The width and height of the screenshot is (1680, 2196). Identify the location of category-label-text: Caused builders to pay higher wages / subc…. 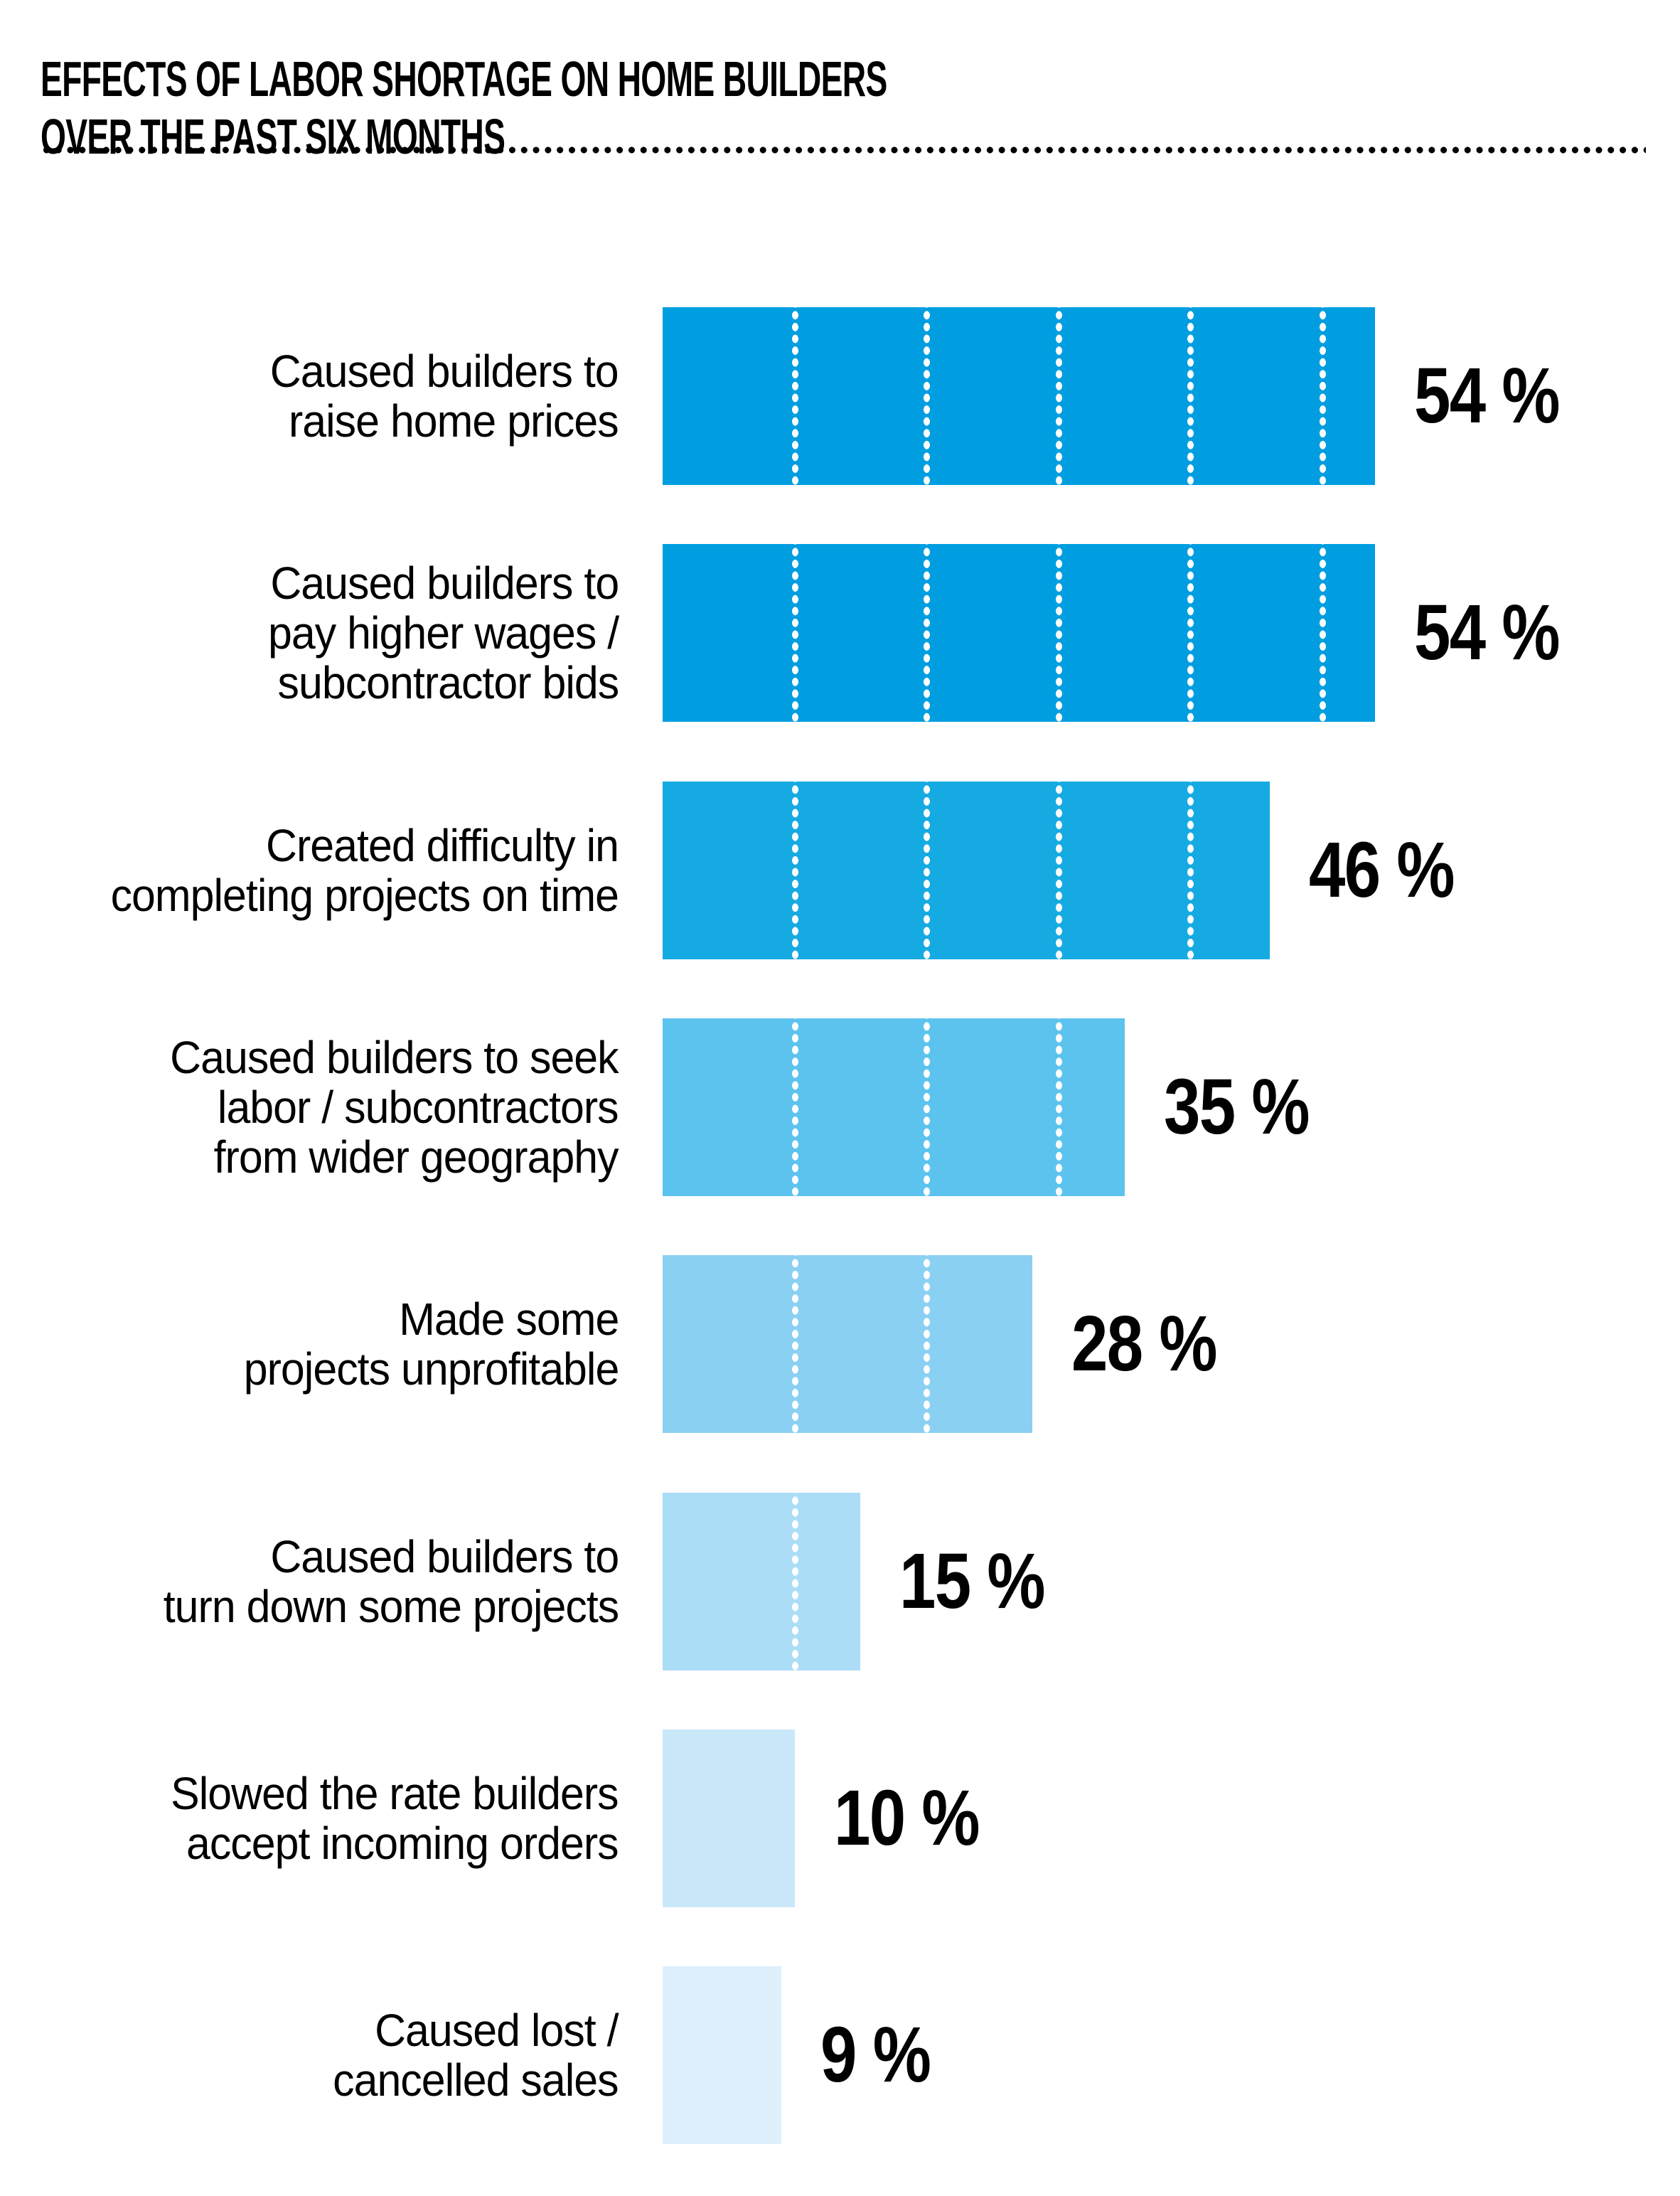
(443, 633).